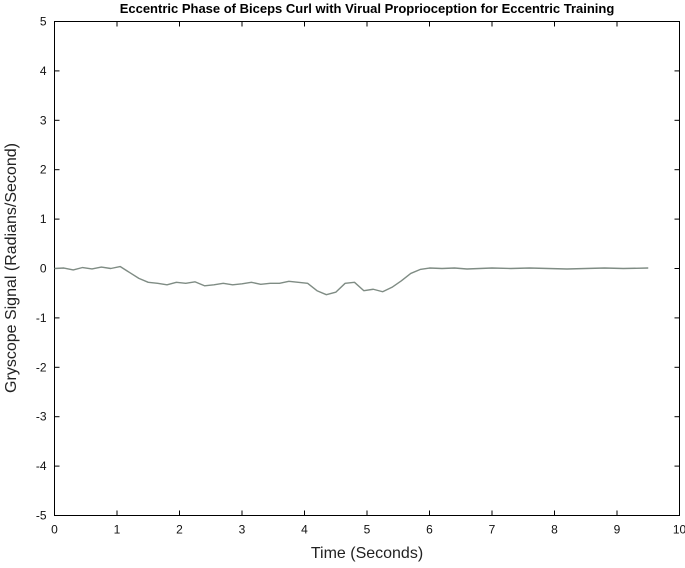 The height and width of the screenshot is (568, 685). I want to click on x-tick-label: 1, so click(117, 530).